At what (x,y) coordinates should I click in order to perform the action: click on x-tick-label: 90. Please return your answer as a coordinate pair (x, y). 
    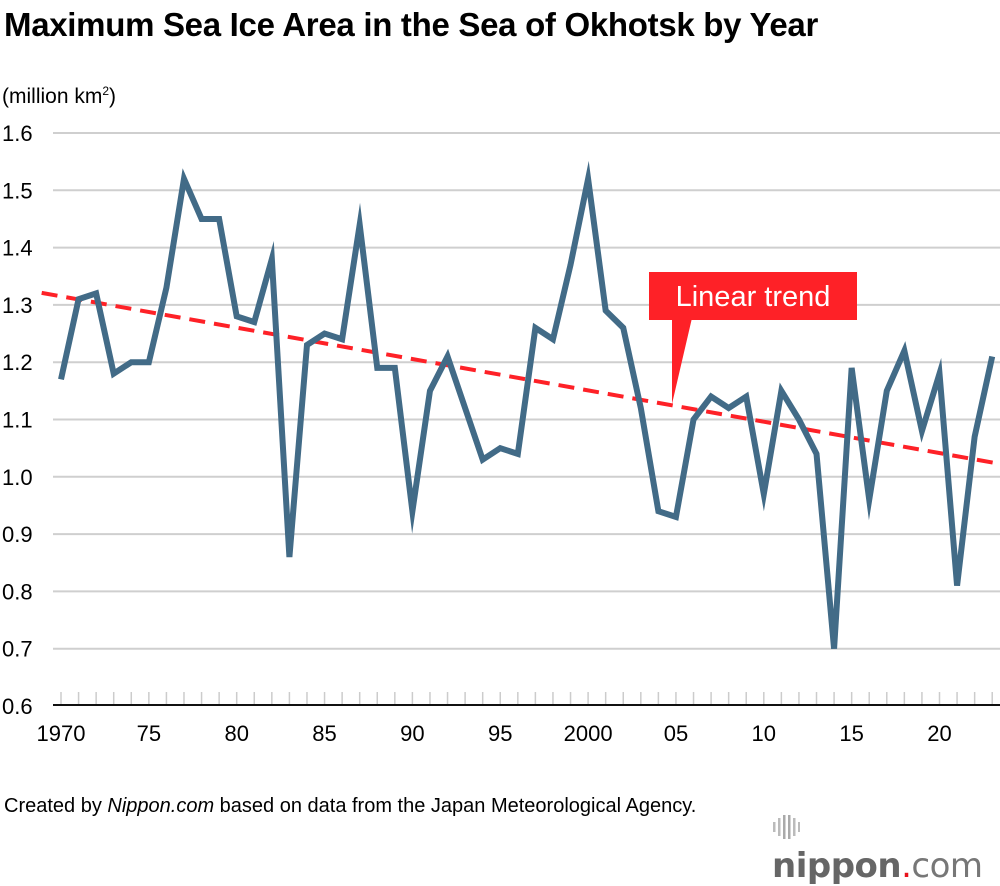
    Looking at the image, I should click on (412, 733).